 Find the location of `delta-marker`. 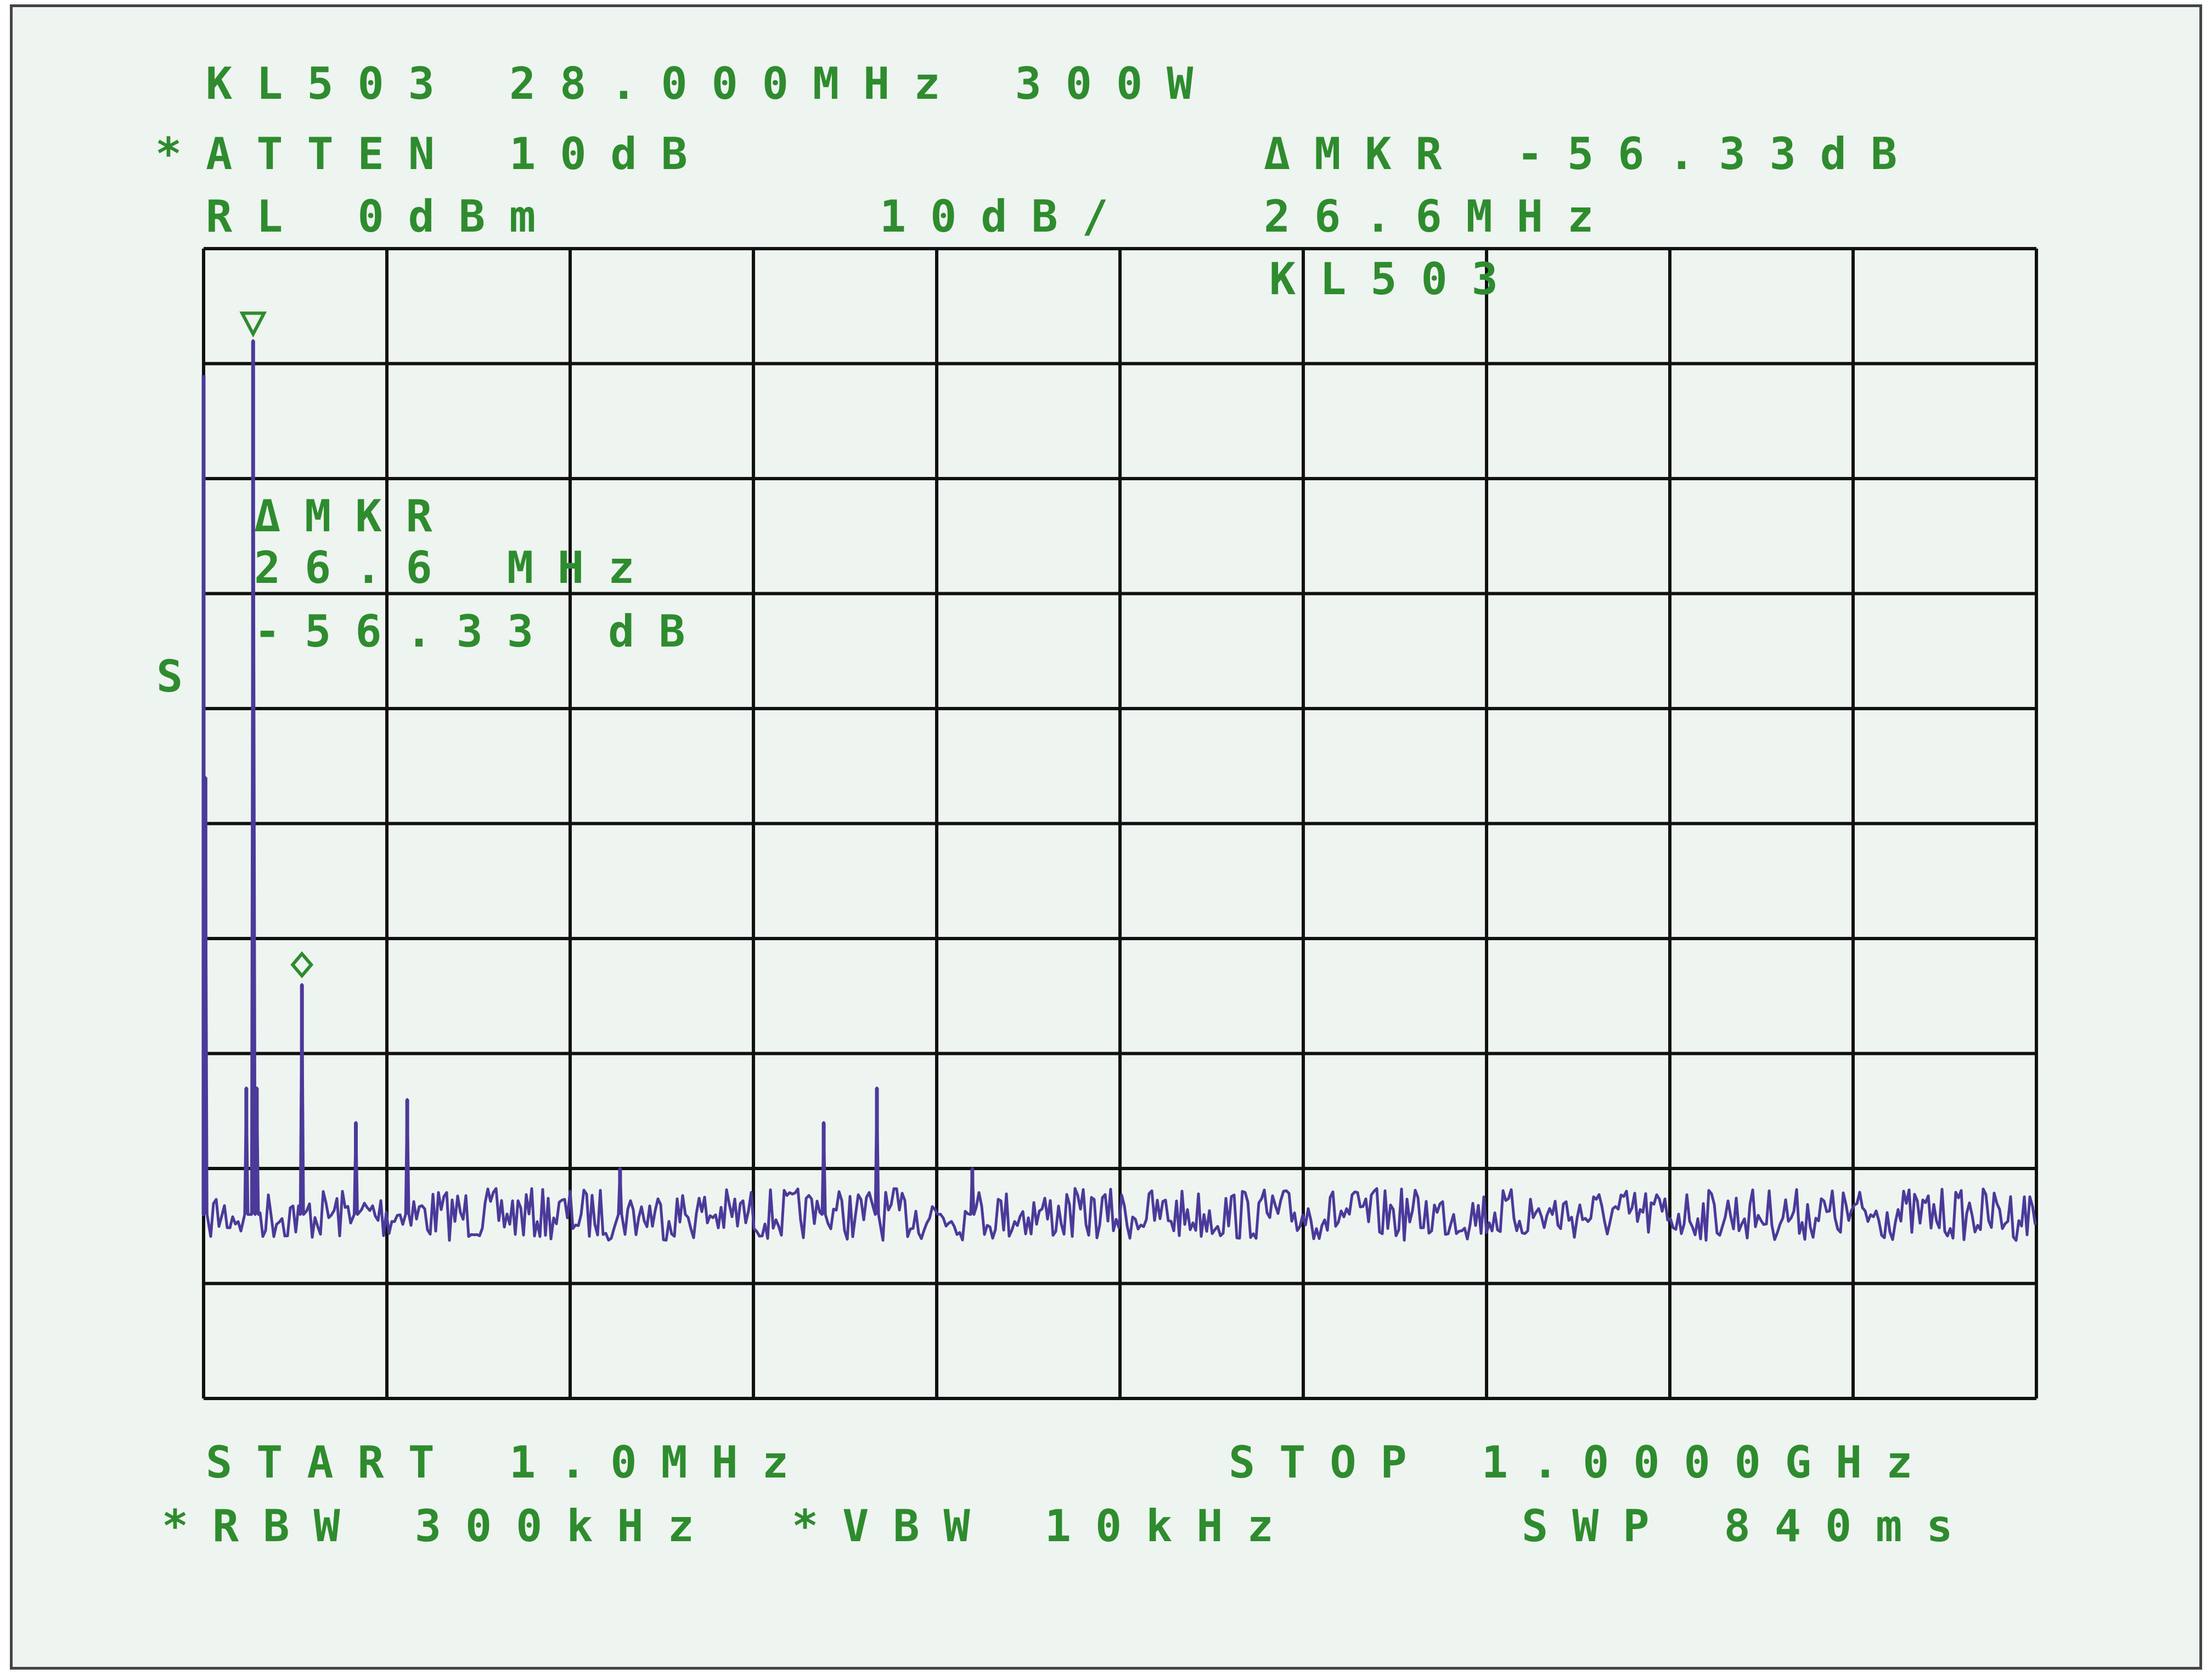

delta-marker is located at coordinates (302, 965).